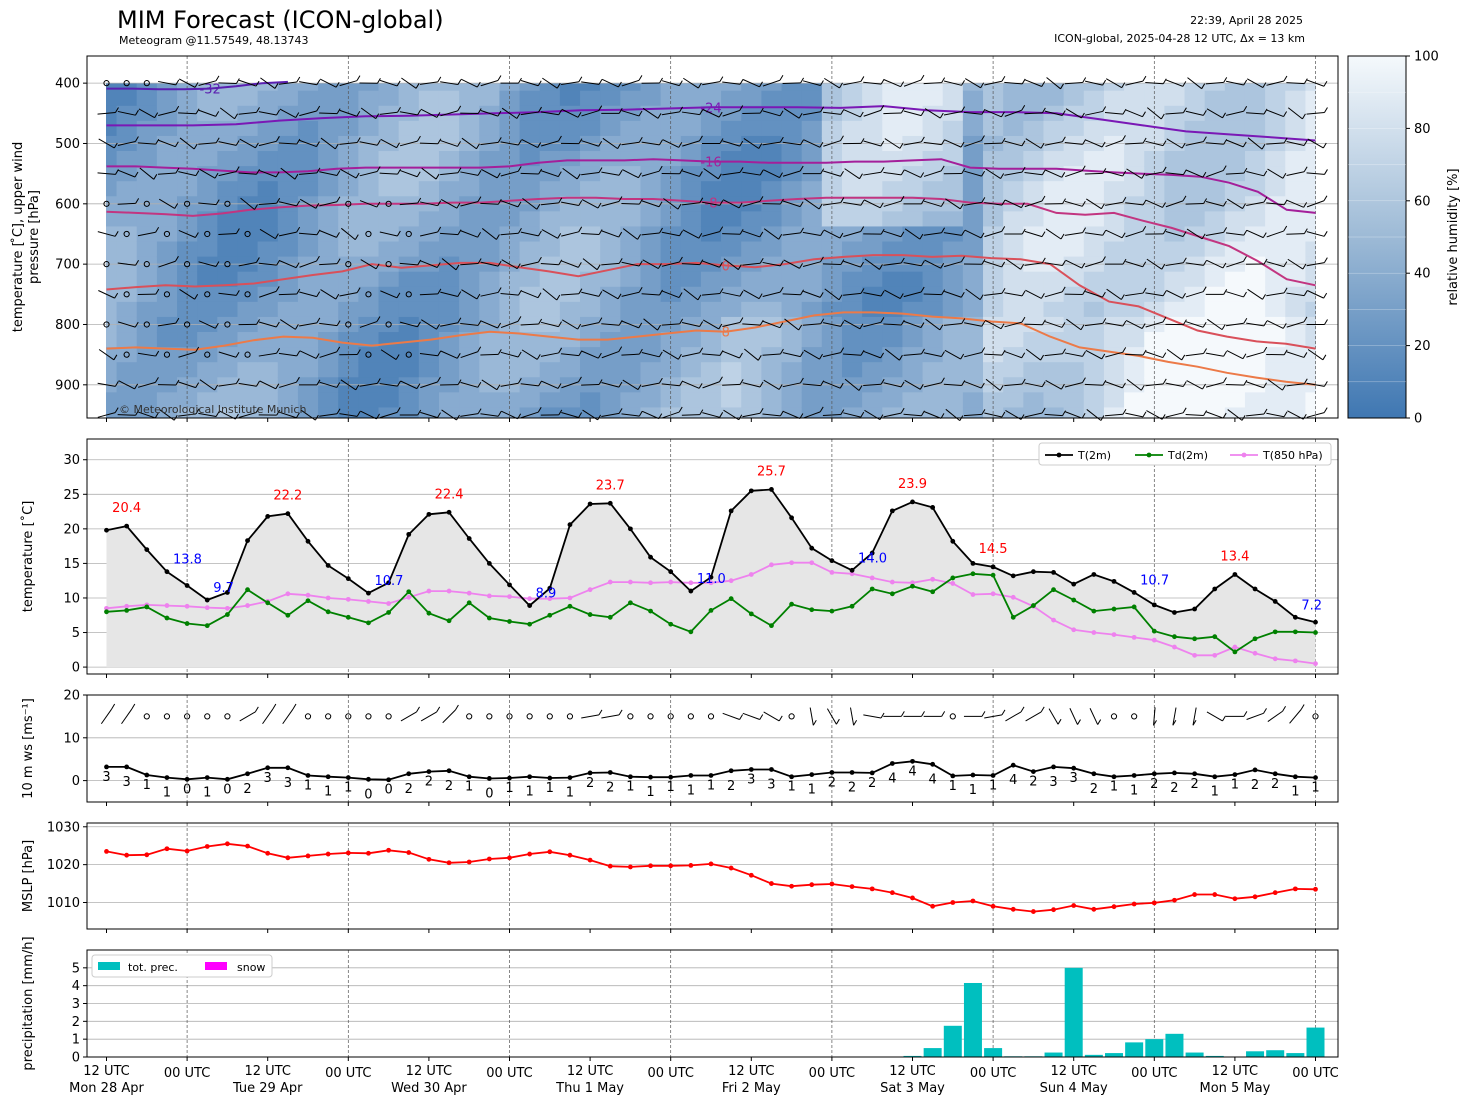 This screenshot has height=1105, width=1469. What do you see at coordinates (1275, 784) in the screenshot?
I see `wind-speed-label: 2` at bounding box center [1275, 784].